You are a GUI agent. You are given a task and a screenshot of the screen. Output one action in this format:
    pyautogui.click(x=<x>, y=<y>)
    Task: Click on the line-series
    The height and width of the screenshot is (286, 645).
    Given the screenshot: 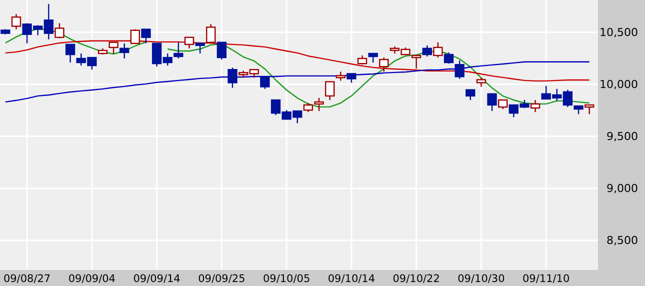 What is the action you would take?
    pyautogui.click(x=297, y=82)
    